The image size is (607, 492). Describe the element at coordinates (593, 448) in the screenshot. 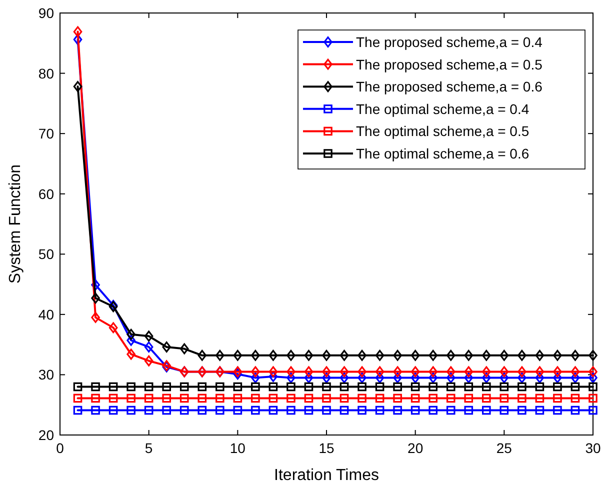

I see `x-tick-label: 30` at that location.